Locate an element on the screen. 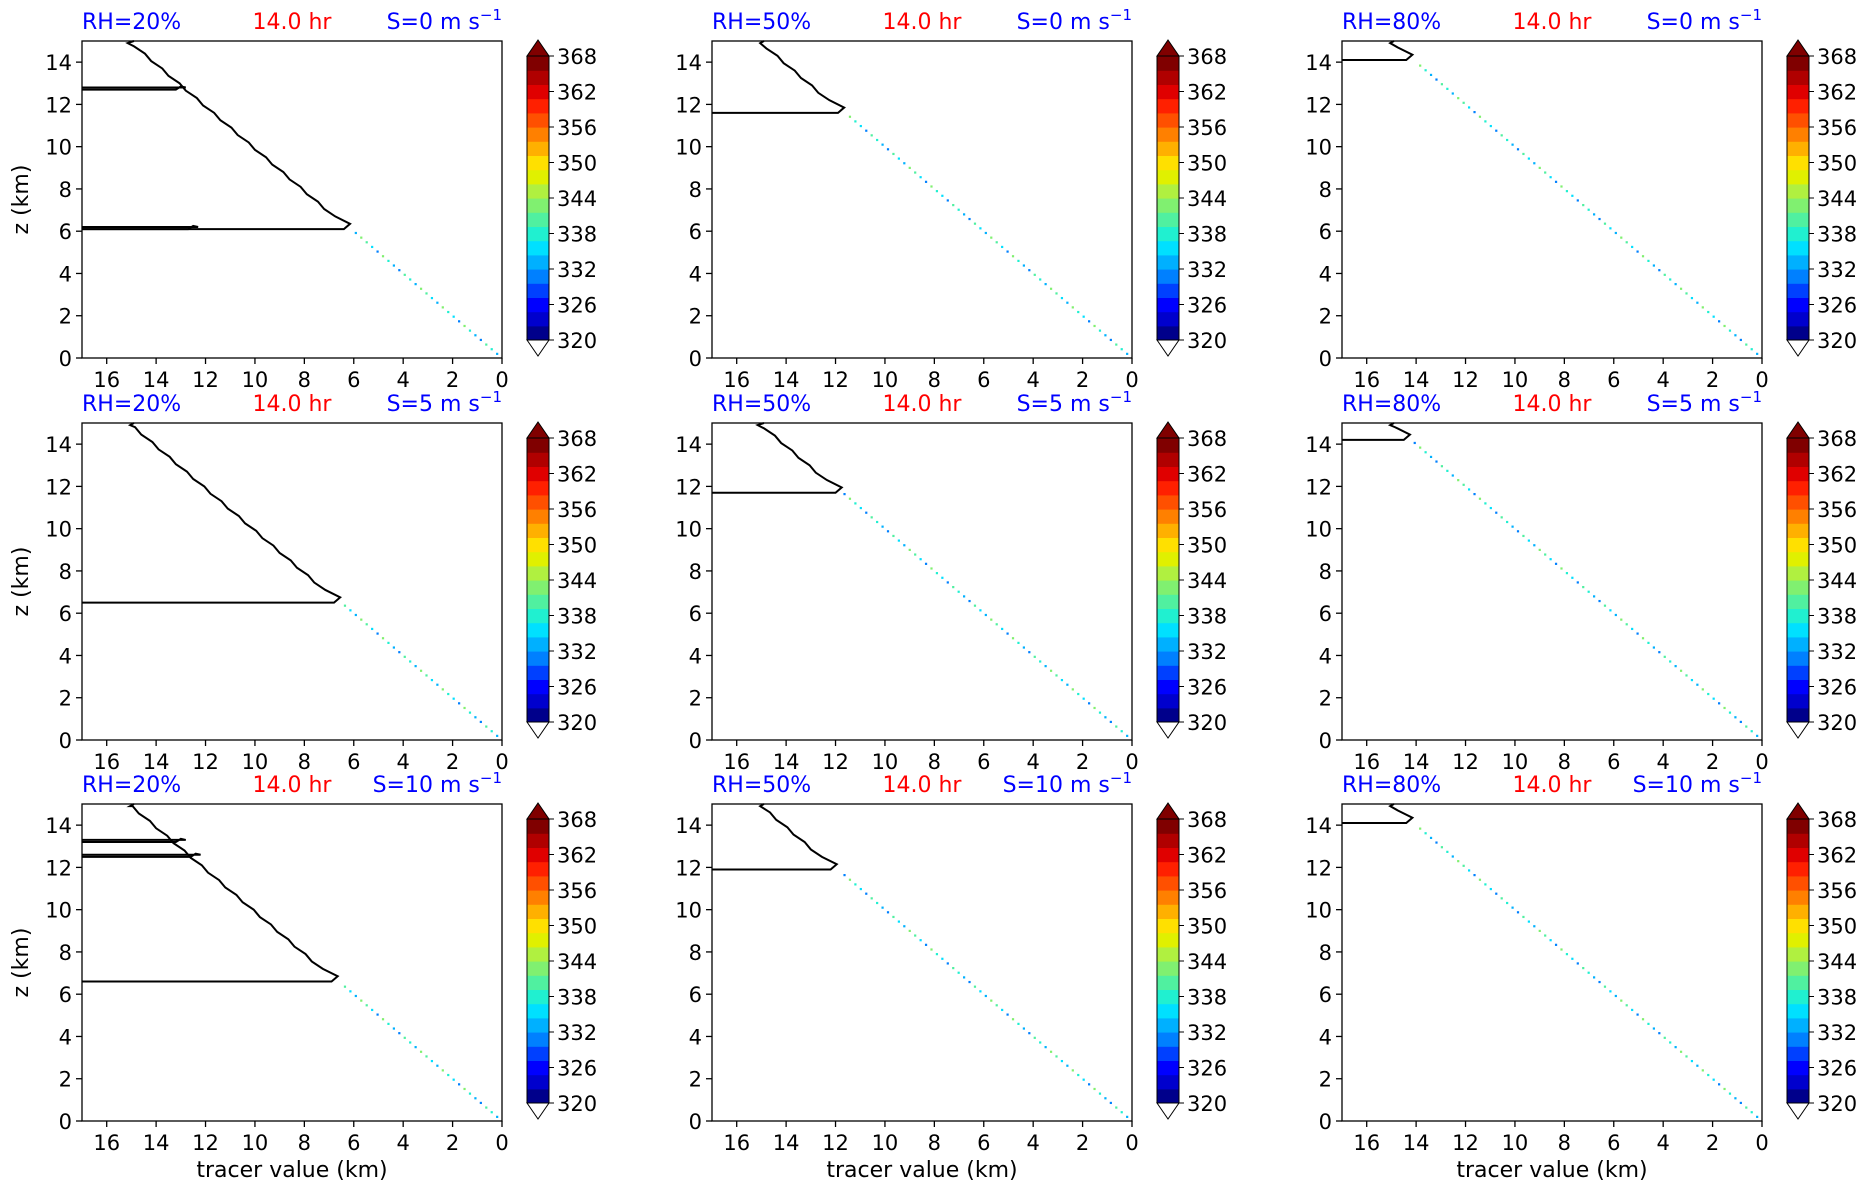 The image size is (1866, 1191). colorbar-tick-label: 368 is located at coordinates (1837, 439).